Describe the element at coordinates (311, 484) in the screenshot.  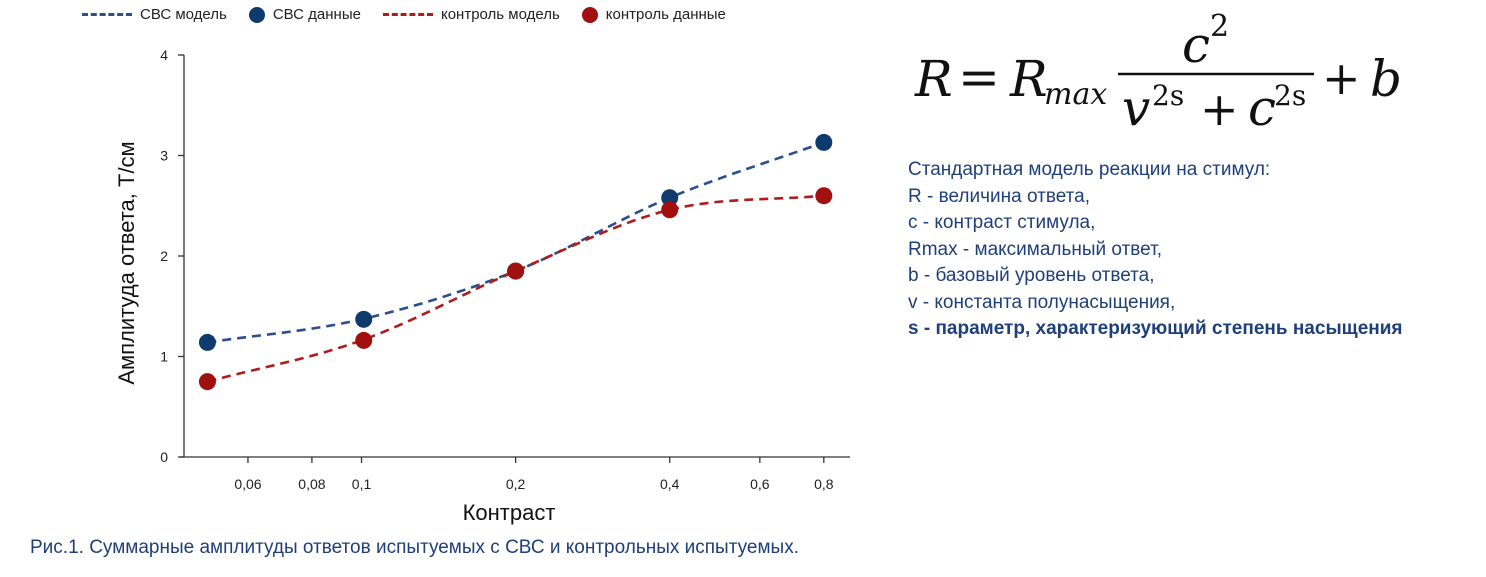
I see `x-tick-label: 0,08` at that location.